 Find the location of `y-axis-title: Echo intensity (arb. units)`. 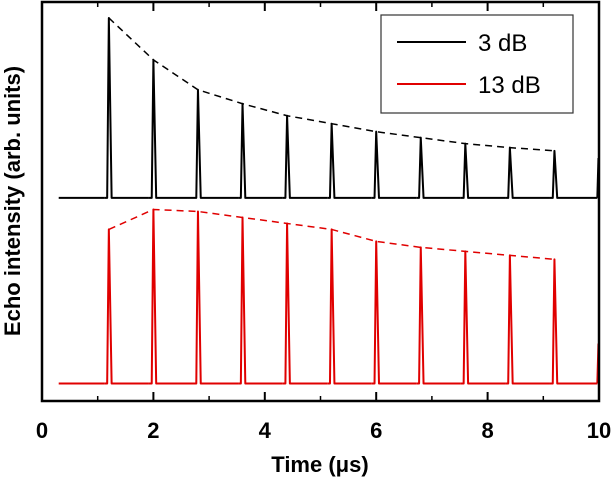

y-axis-title: Echo intensity (arb. units) is located at coordinates (12, 201).